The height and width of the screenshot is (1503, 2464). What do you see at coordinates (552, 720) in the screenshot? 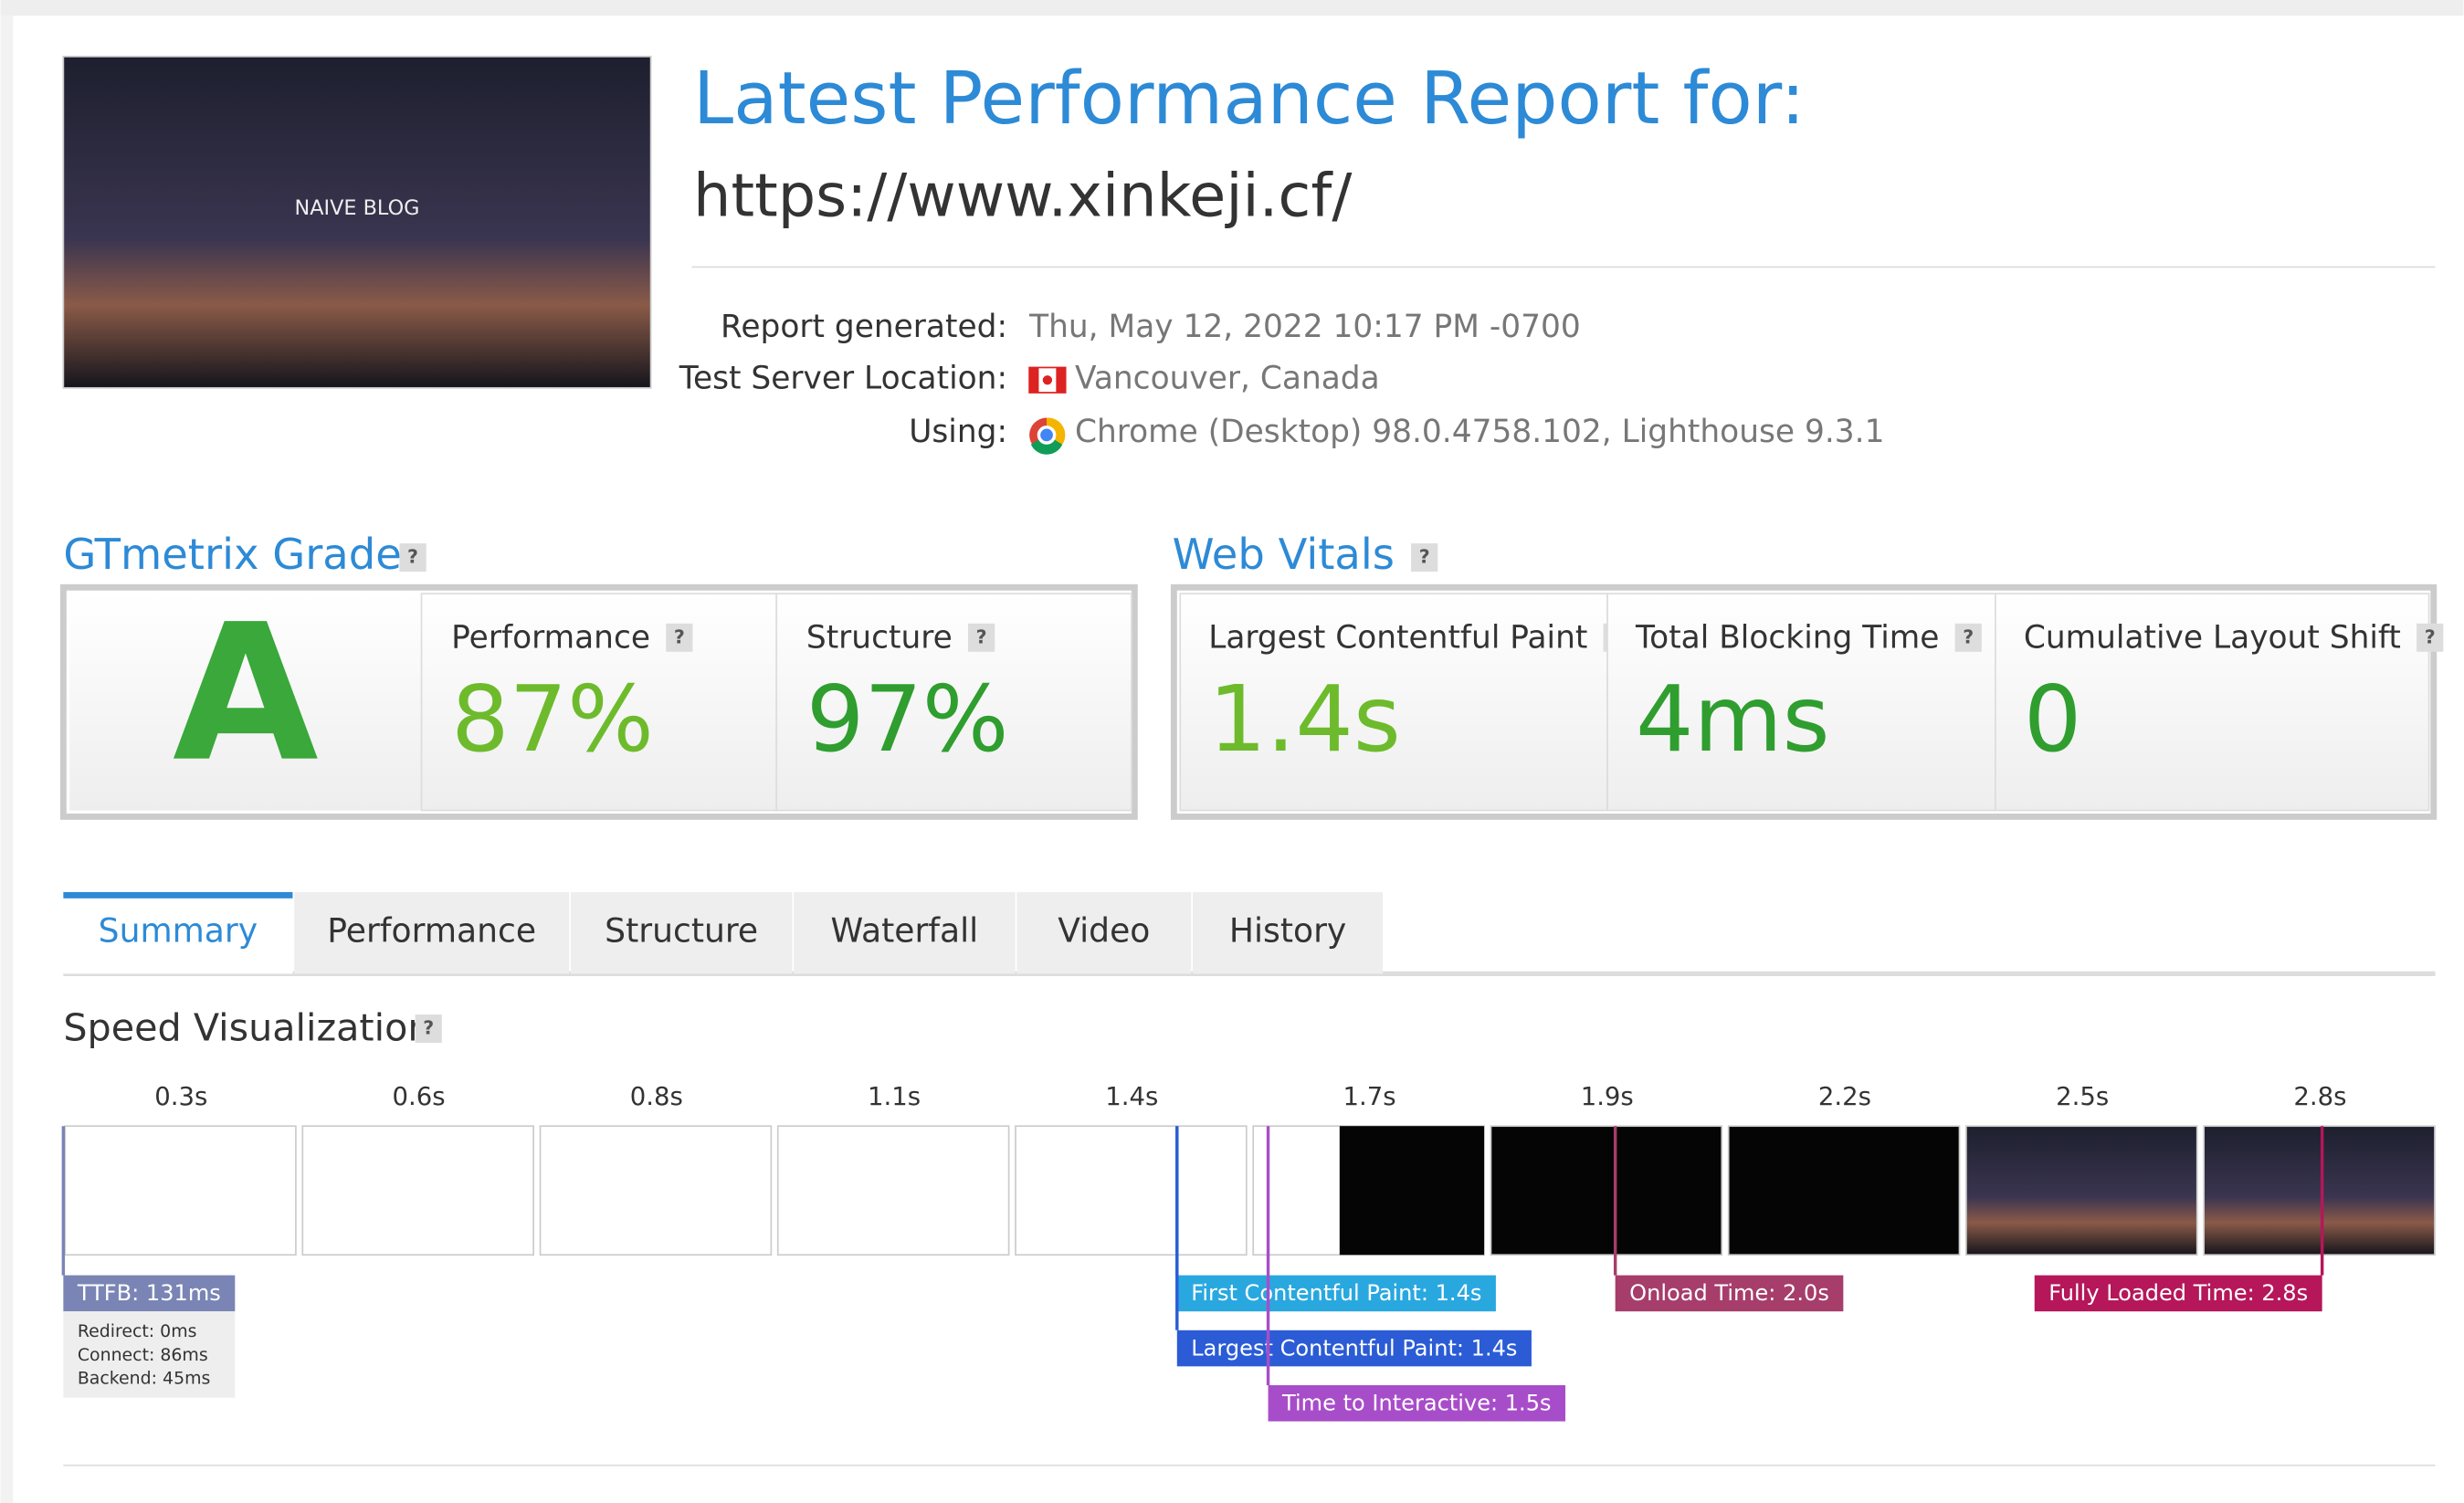
I see `metric-value: 87%` at bounding box center [552, 720].